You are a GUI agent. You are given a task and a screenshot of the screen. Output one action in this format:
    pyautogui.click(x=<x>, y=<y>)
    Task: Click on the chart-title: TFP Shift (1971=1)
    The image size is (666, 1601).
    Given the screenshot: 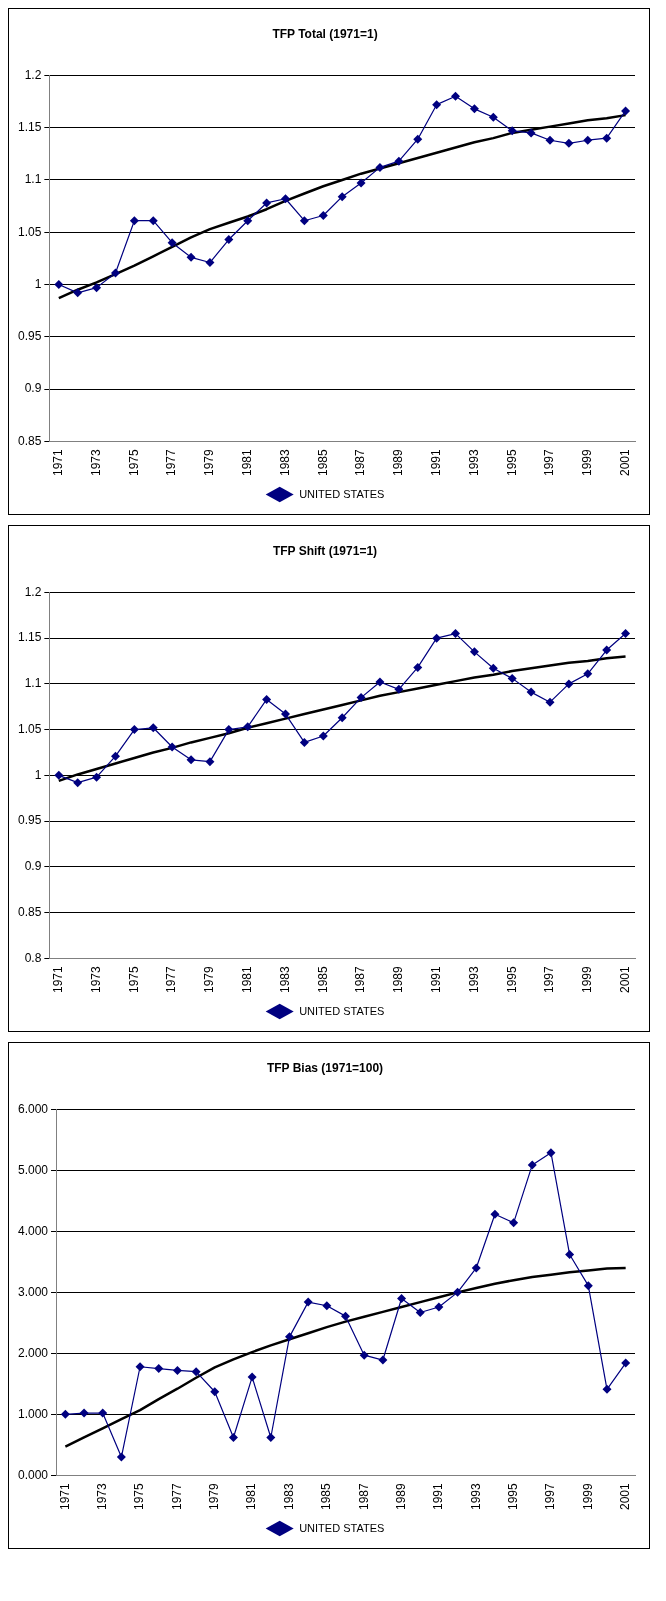 What is the action you would take?
    pyautogui.click(x=325, y=550)
    